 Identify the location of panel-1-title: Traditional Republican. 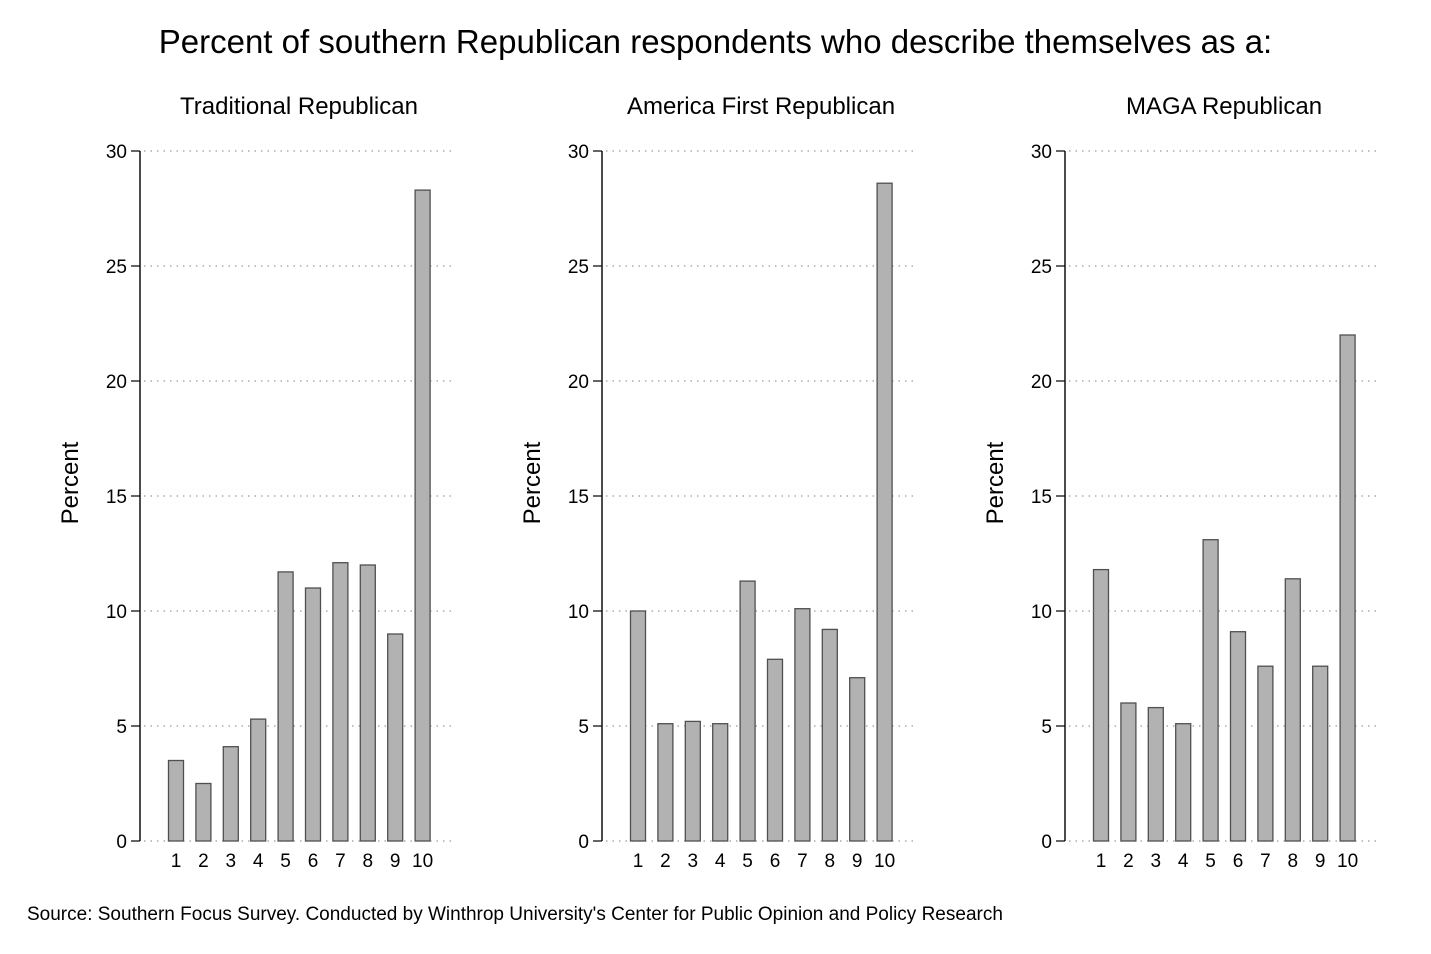
(299, 106).